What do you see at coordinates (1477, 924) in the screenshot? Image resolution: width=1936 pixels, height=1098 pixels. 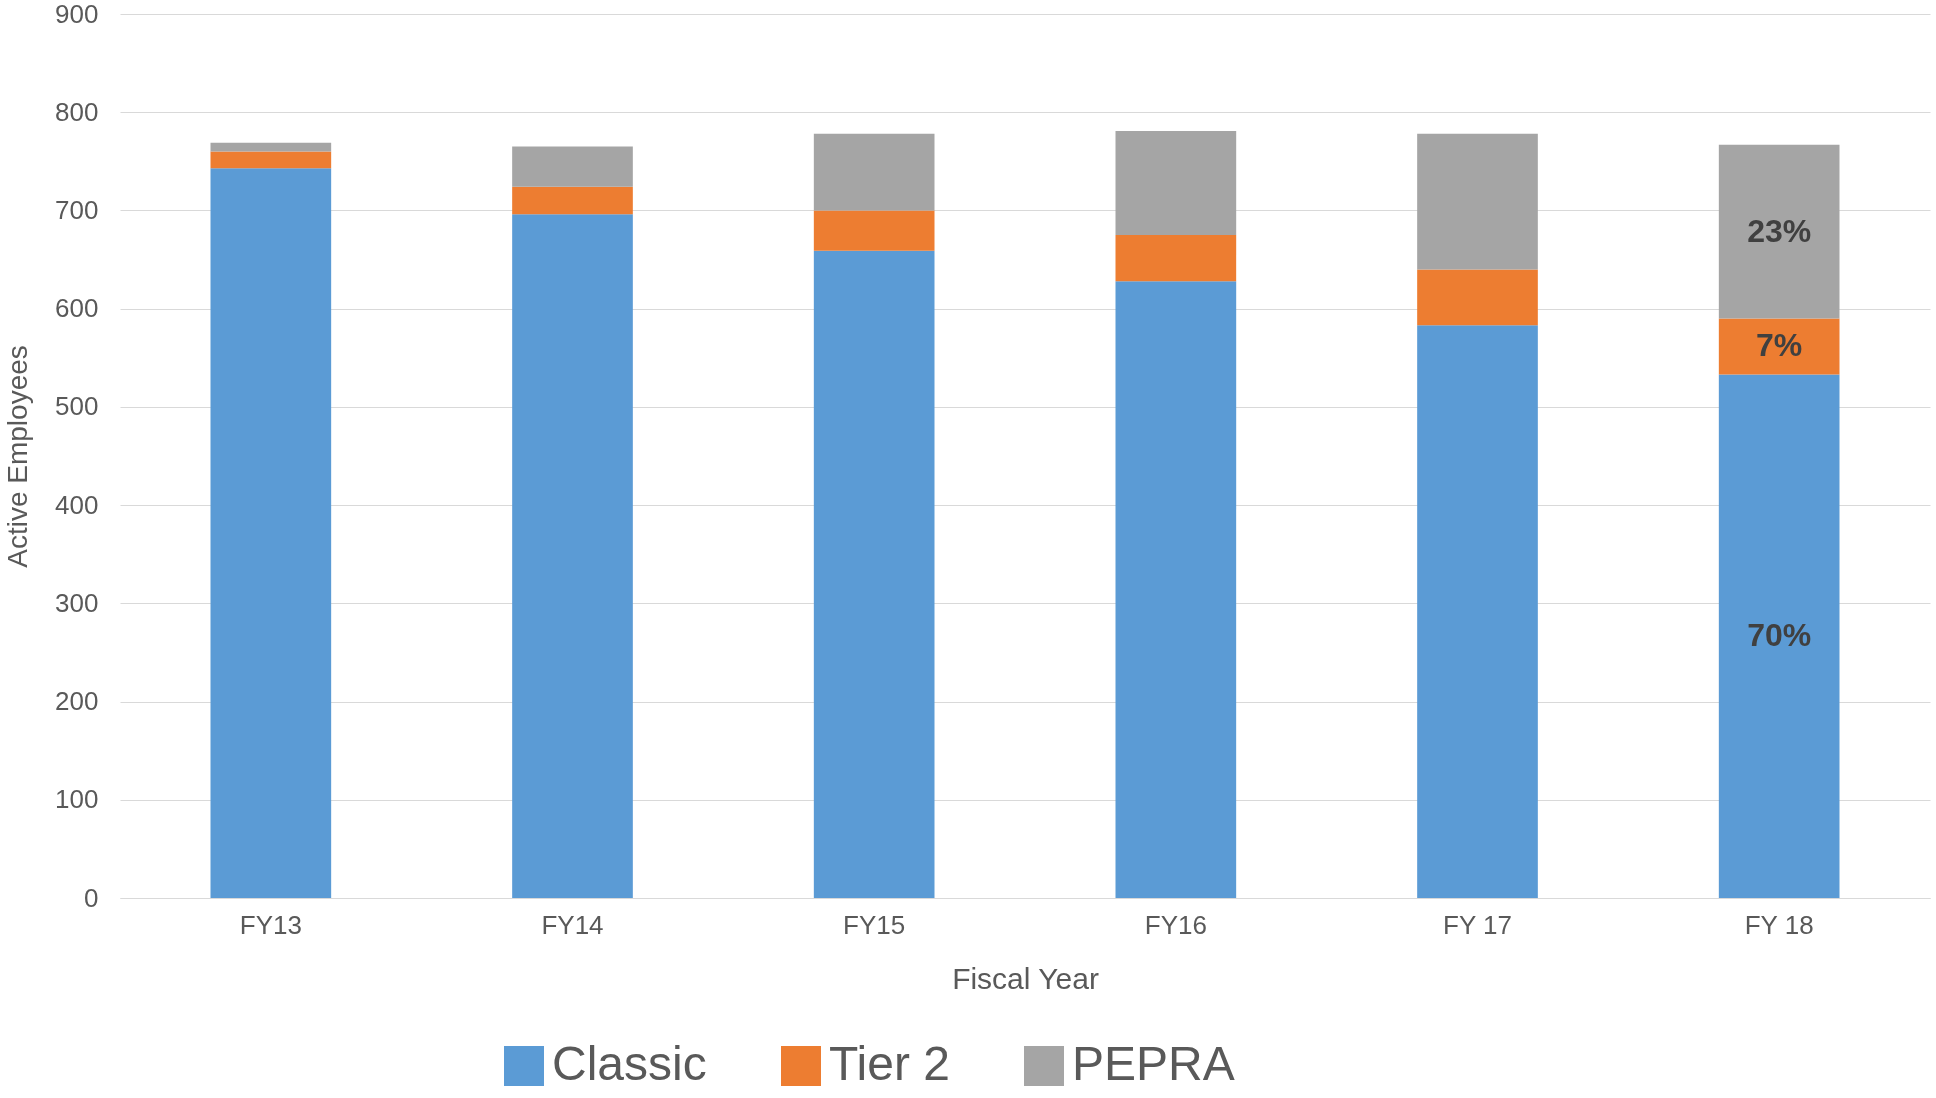 I see `x-tick-label: FY 17` at bounding box center [1477, 924].